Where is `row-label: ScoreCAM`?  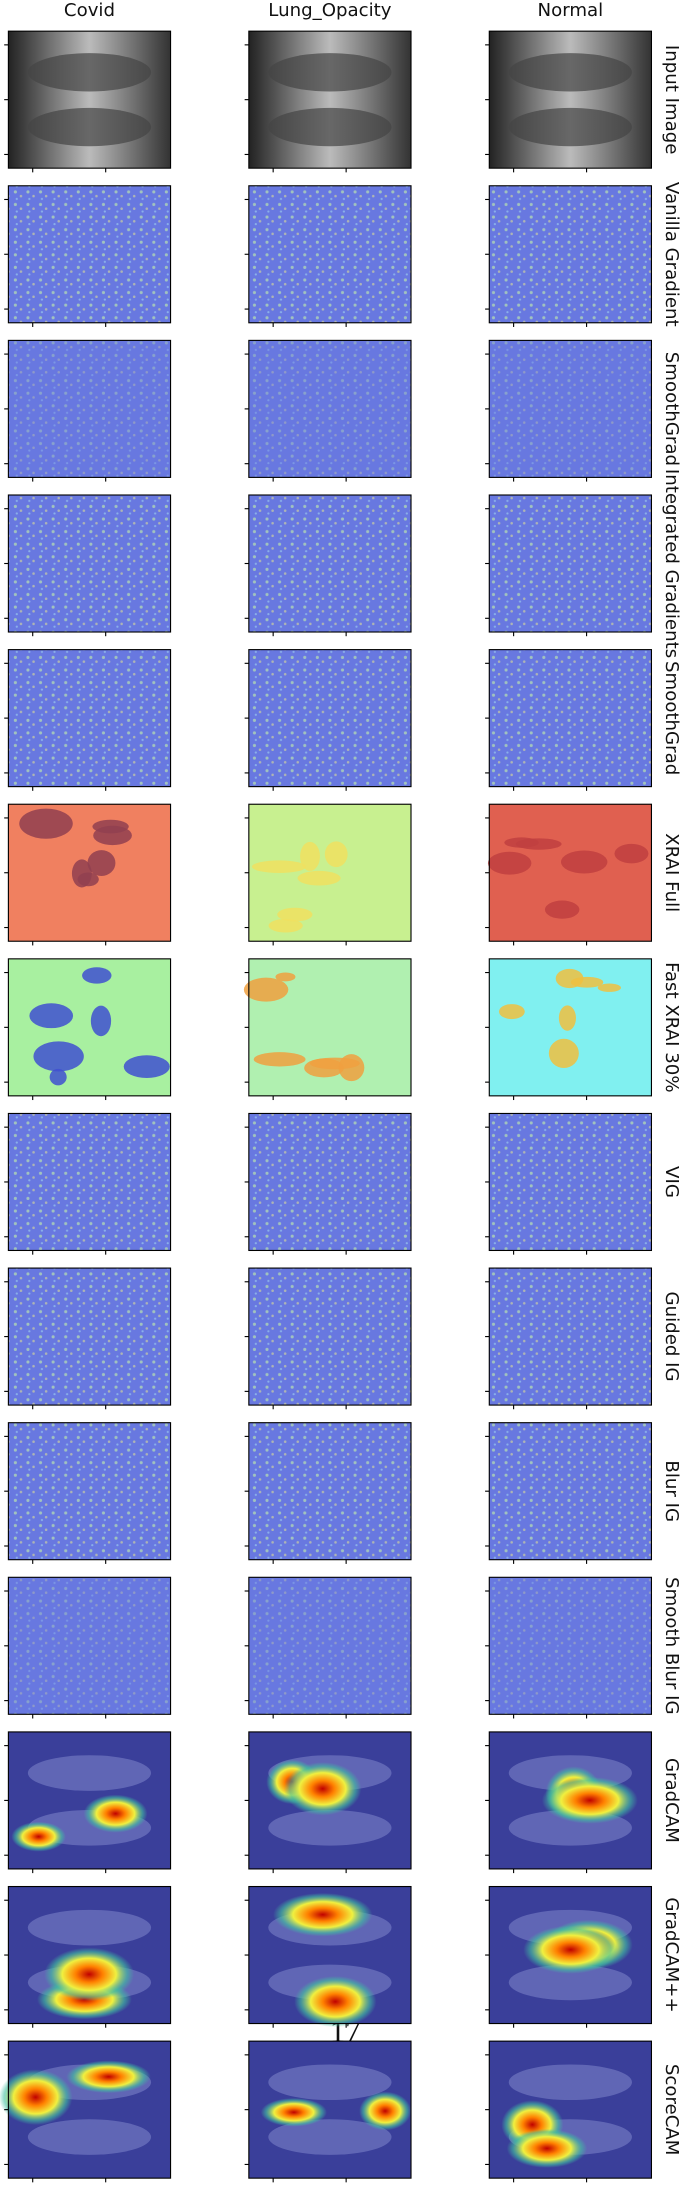
row-label: ScoreCAM is located at coordinates (671, 2110).